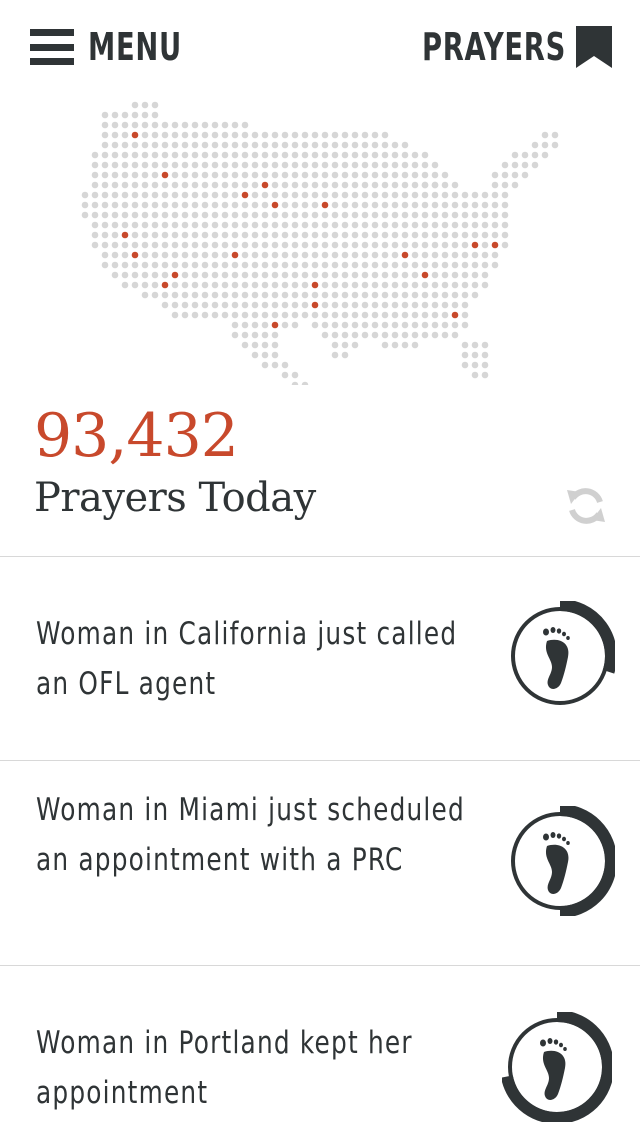 The width and height of the screenshot is (640, 1138). Describe the element at coordinates (175, 498) in the screenshot. I see `prayer-count-label: Prayers Today` at that location.